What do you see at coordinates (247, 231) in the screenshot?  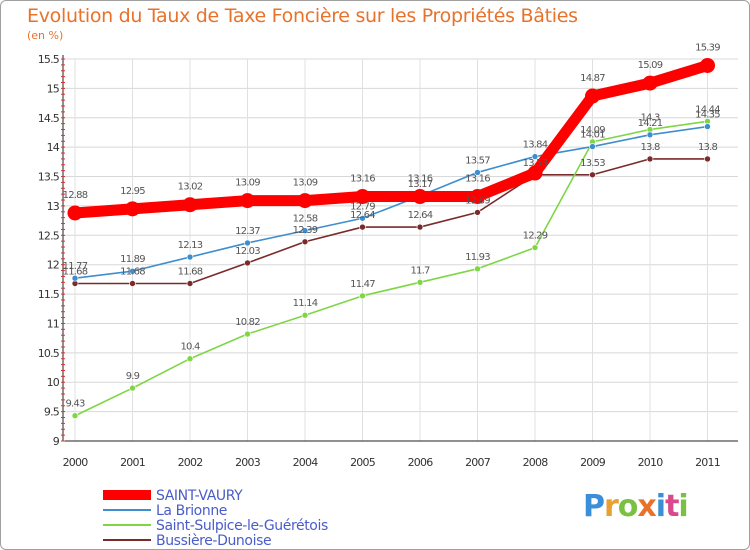 I see `data-label: 12.37` at bounding box center [247, 231].